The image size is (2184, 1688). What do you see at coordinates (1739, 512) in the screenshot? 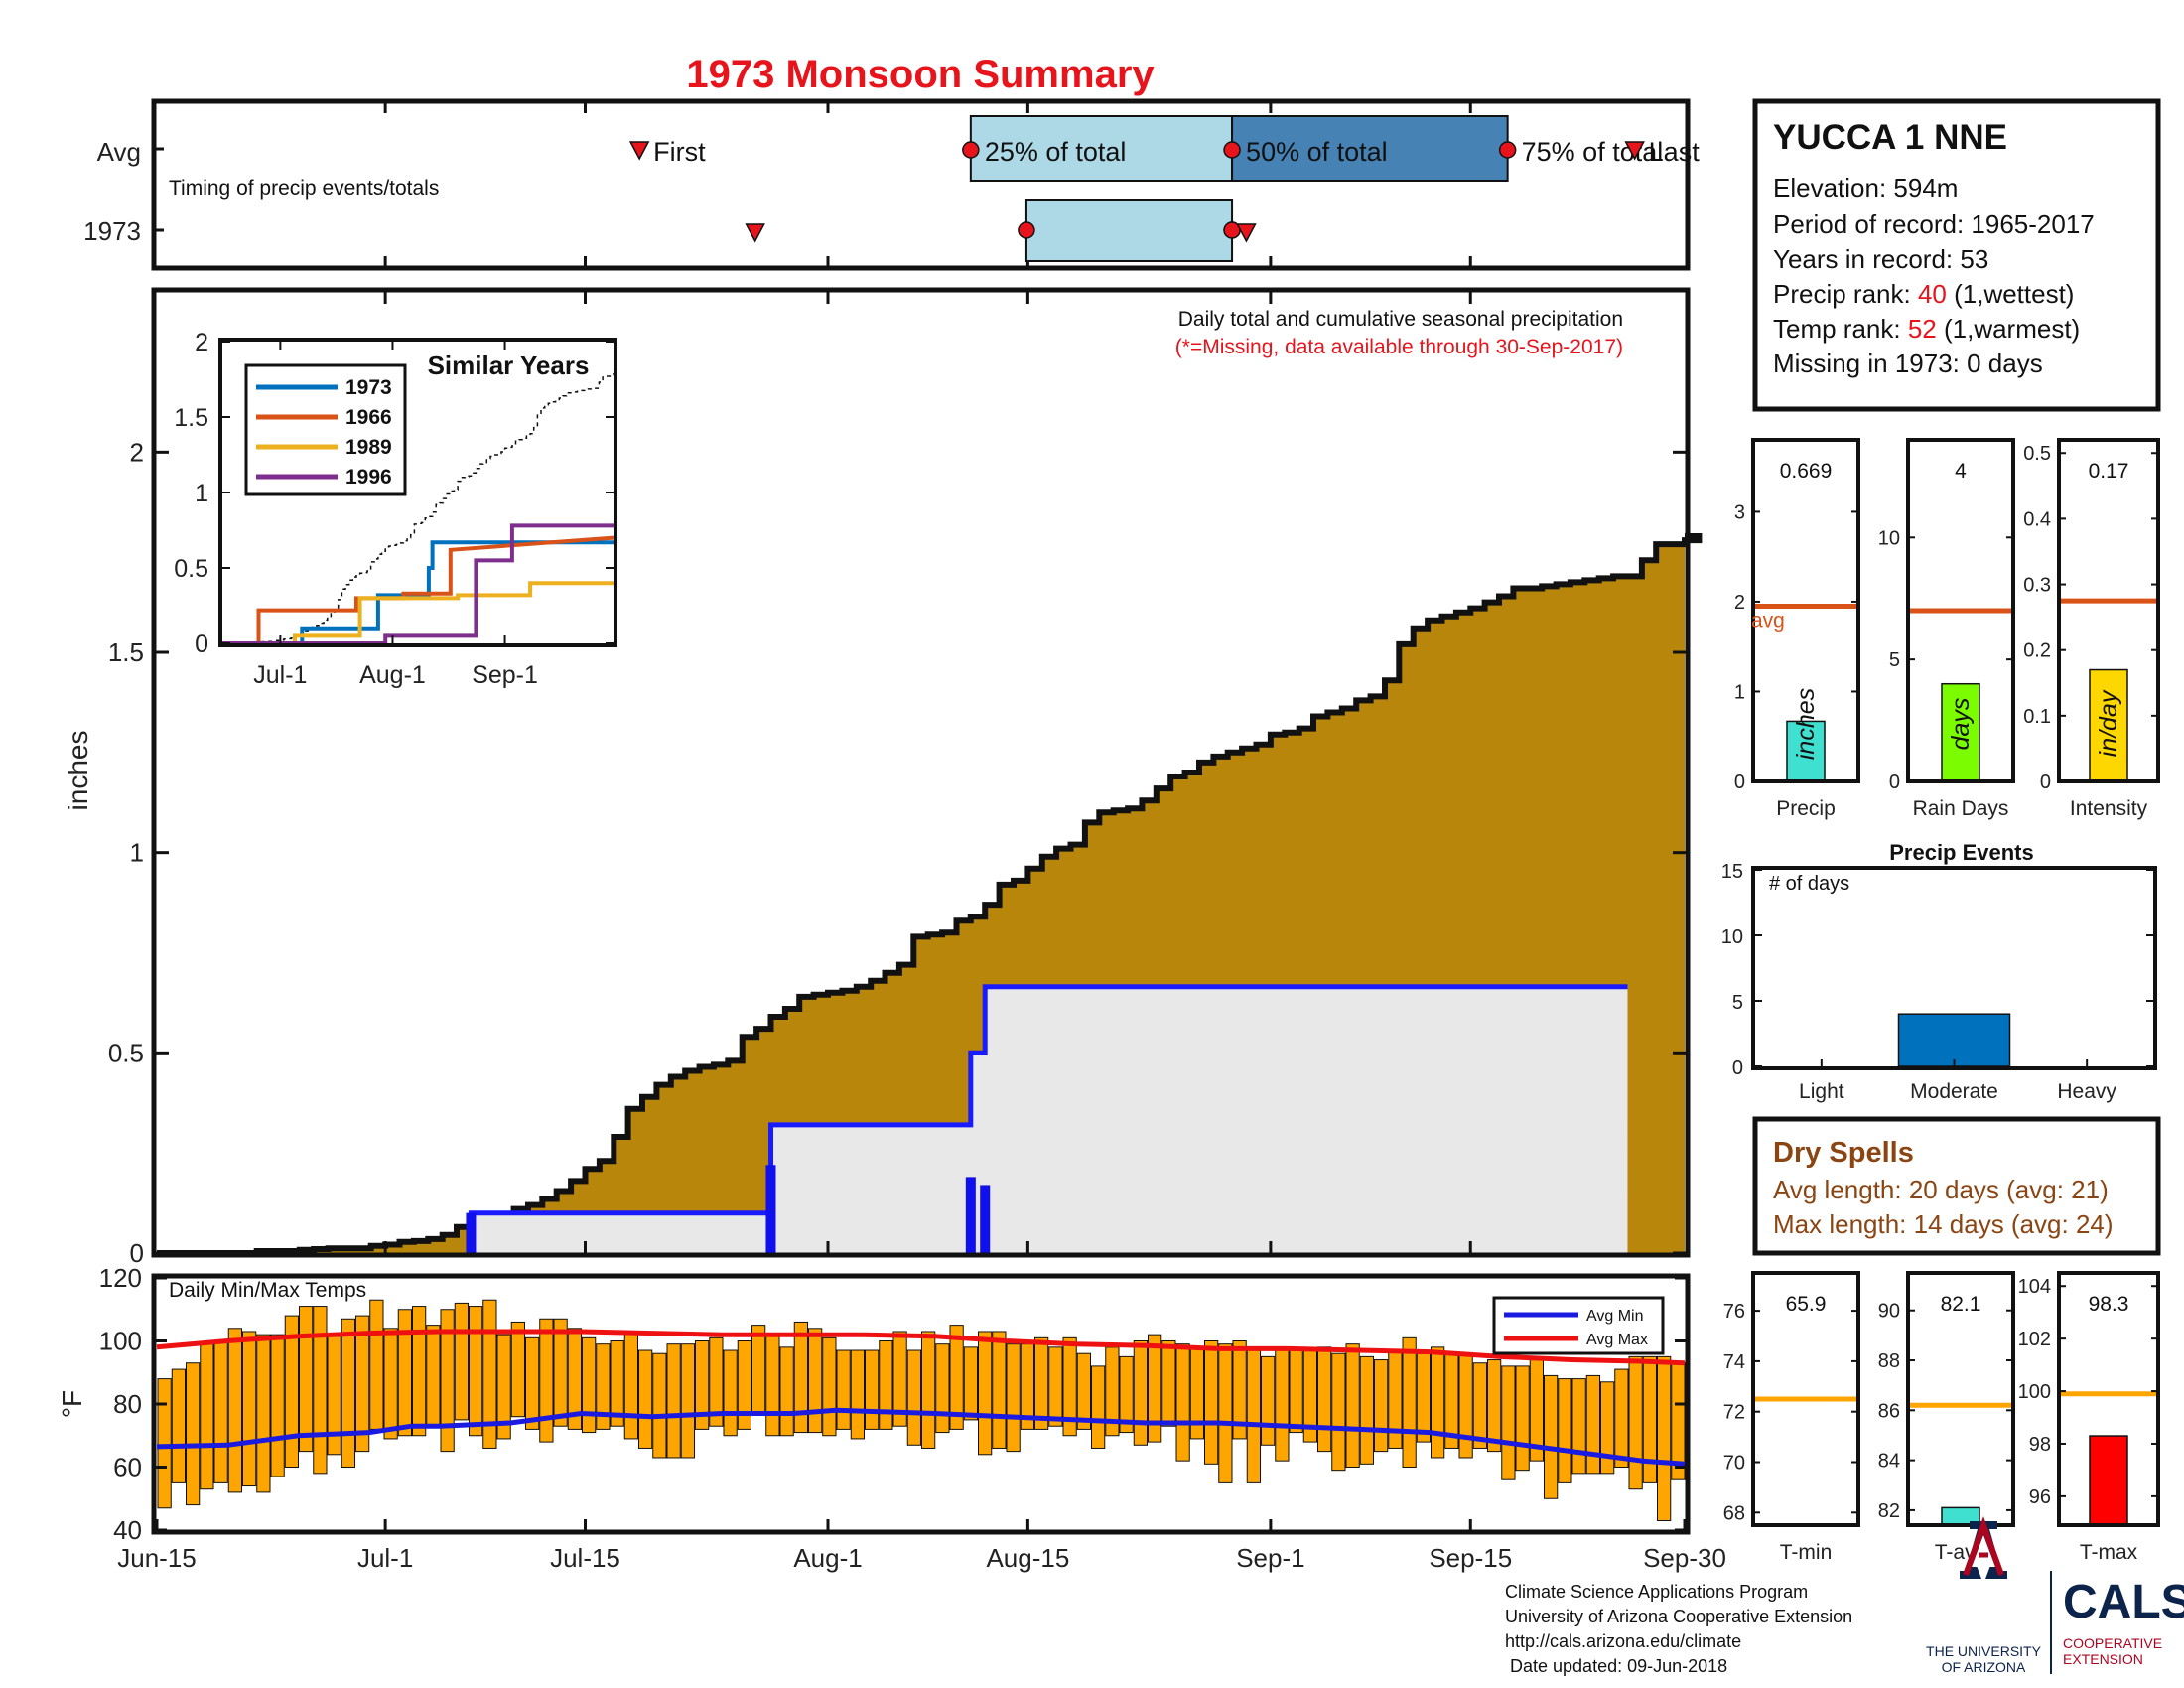
I see `panel-y-tick-label: 3` at bounding box center [1739, 512].